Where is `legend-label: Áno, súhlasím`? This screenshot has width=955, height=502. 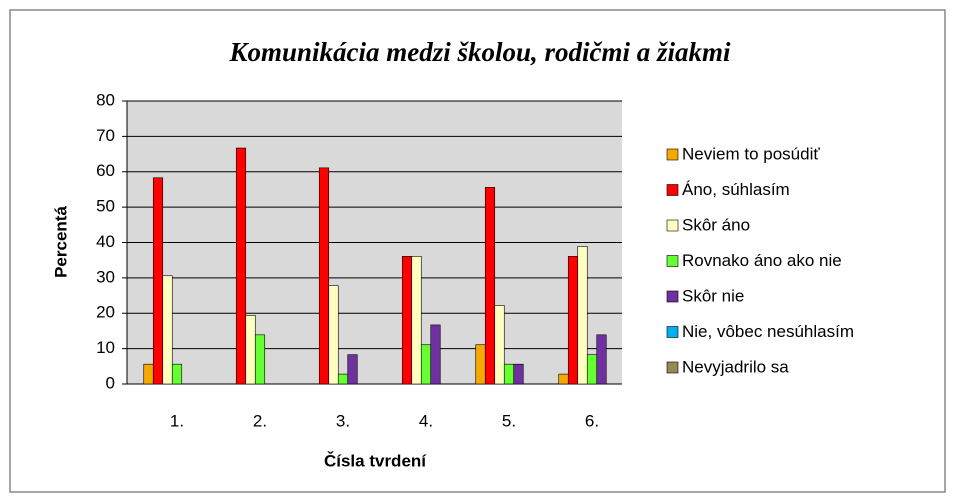
legend-label: Áno, súhlasím is located at coordinates (736, 189).